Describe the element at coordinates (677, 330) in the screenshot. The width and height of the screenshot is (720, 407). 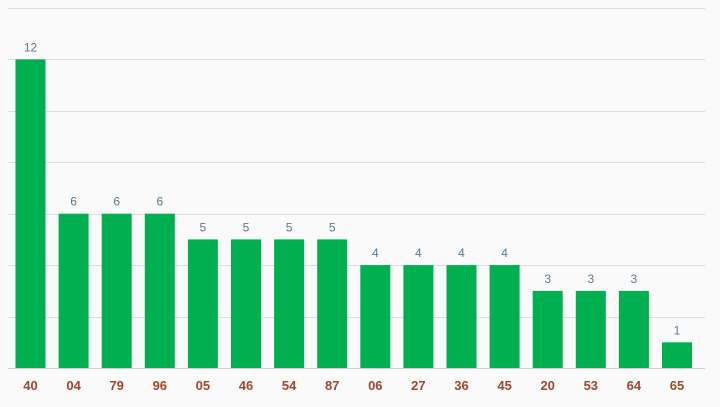
I see `value-label-65: 1` at that location.